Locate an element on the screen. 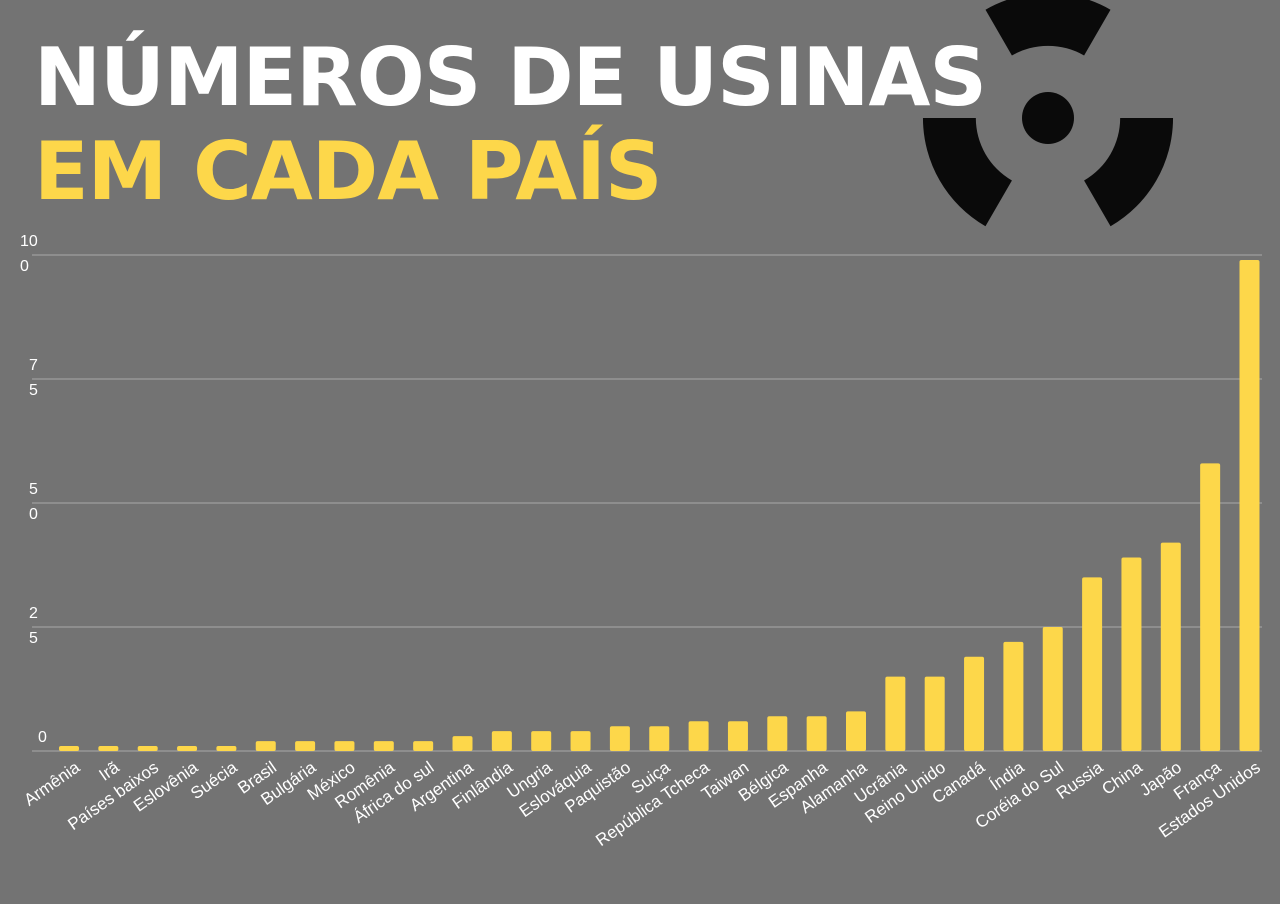 The width and height of the screenshot is (1280, 904). title-line-1: NÚMEROS DE USINAS is located at coordinates (510, 77).